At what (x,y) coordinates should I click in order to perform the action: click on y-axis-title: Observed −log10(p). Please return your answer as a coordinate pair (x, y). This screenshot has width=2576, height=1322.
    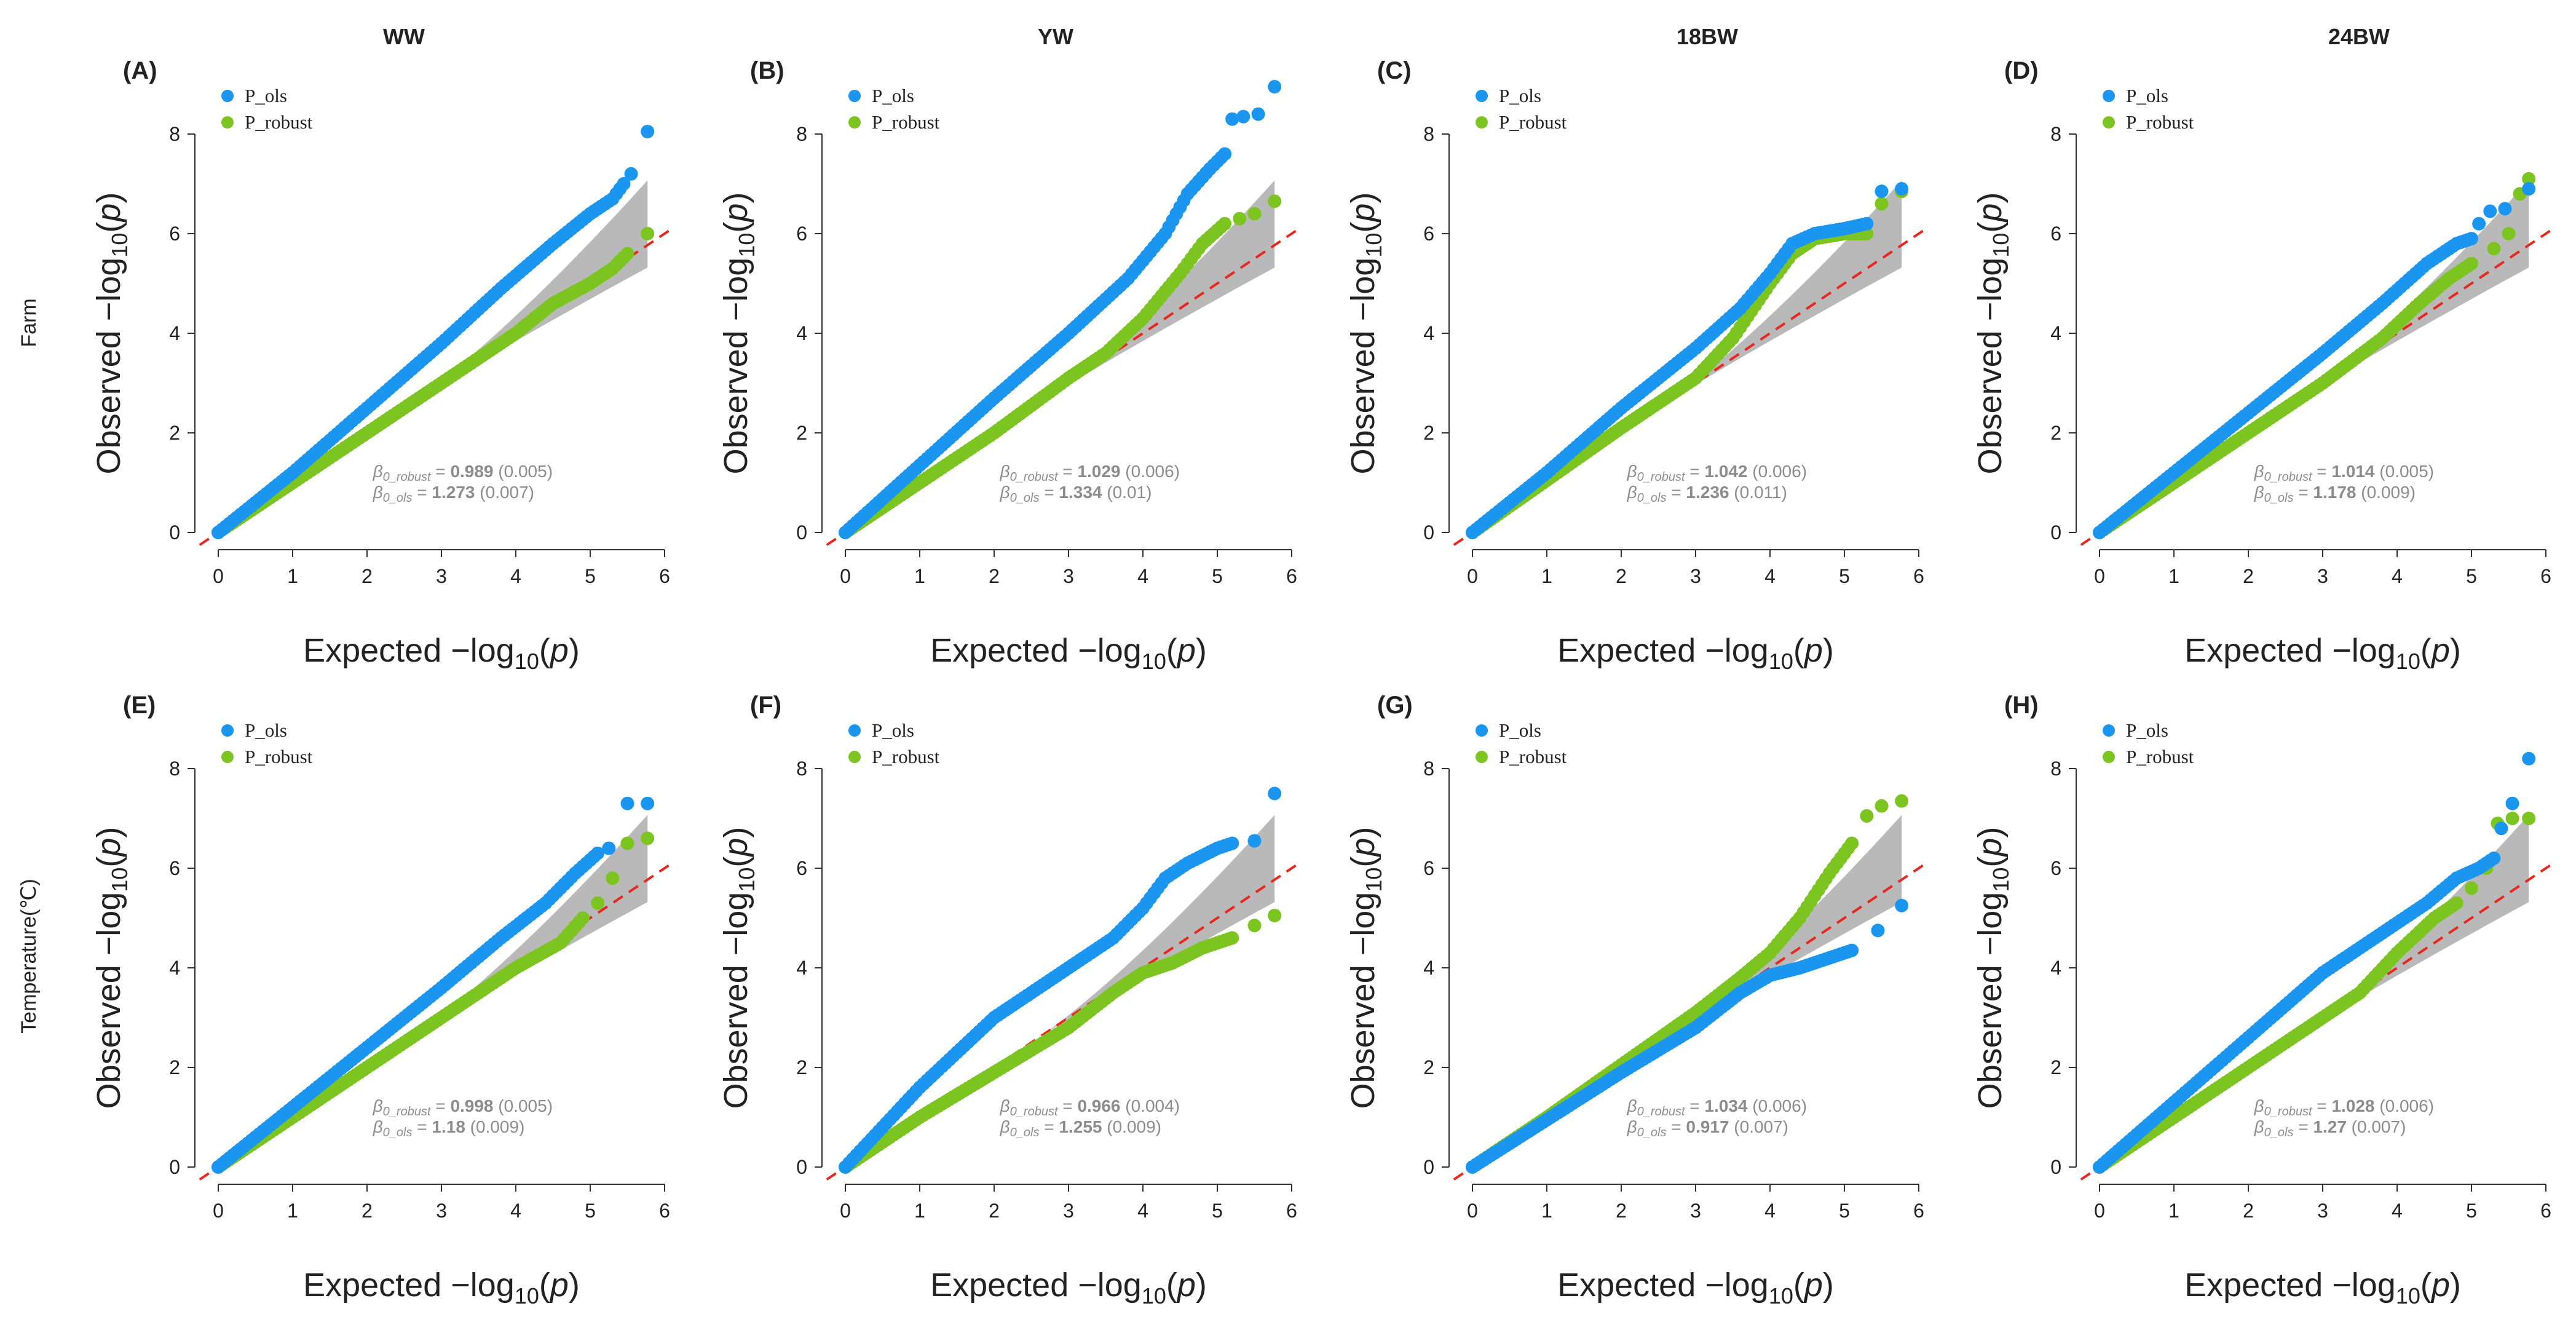
    Looking at the image, I should click on (1993, 968).